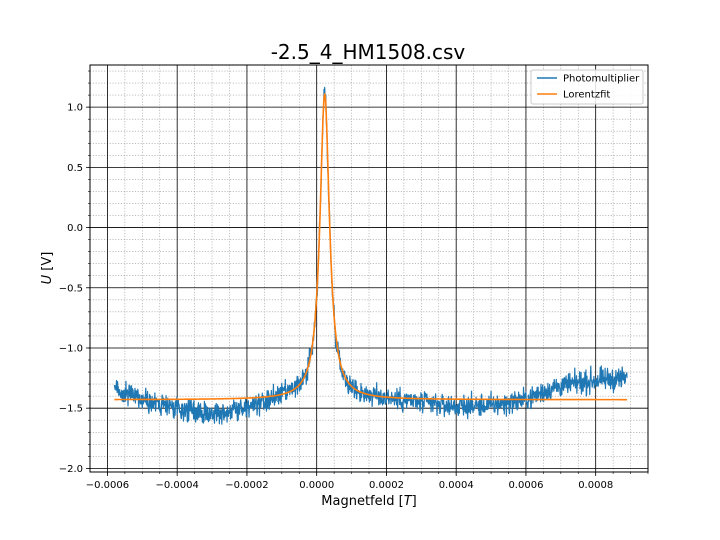  What do you see at coordinates (525, 485) in the screenshot?
I see `x-tick-label: 0.0006` at bounding box center [525, 485].